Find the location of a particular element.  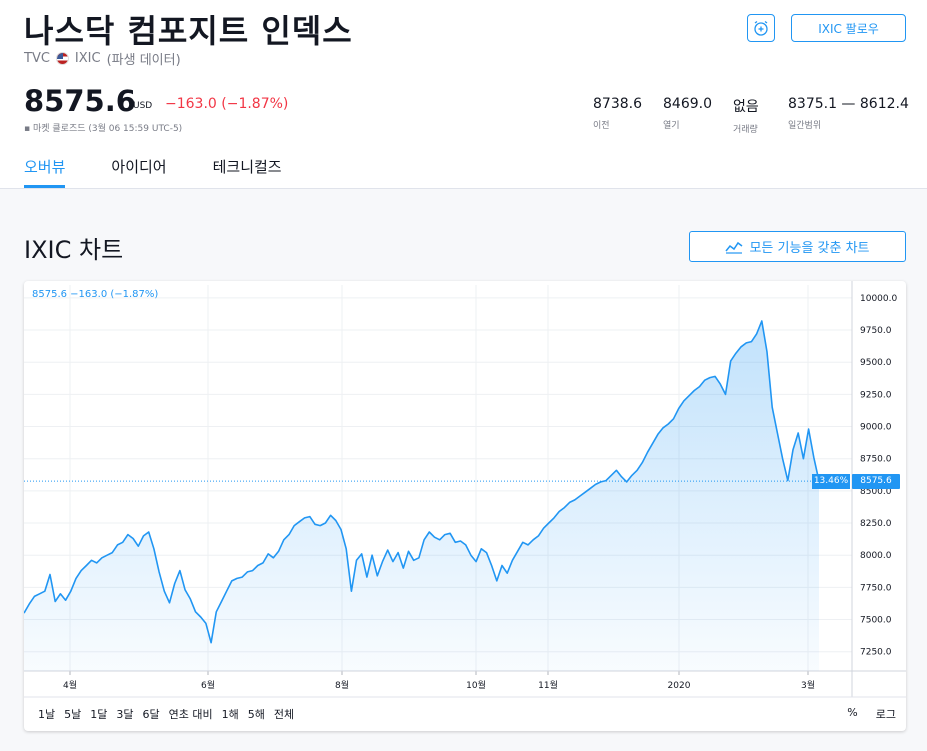

chart-line-icon is located at coordinates (734, 247).